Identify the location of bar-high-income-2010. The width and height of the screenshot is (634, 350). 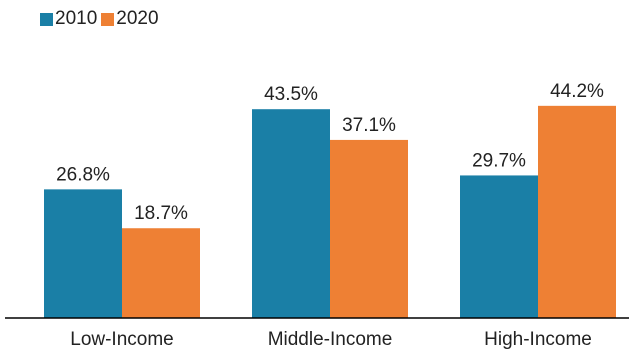
(499, 246).